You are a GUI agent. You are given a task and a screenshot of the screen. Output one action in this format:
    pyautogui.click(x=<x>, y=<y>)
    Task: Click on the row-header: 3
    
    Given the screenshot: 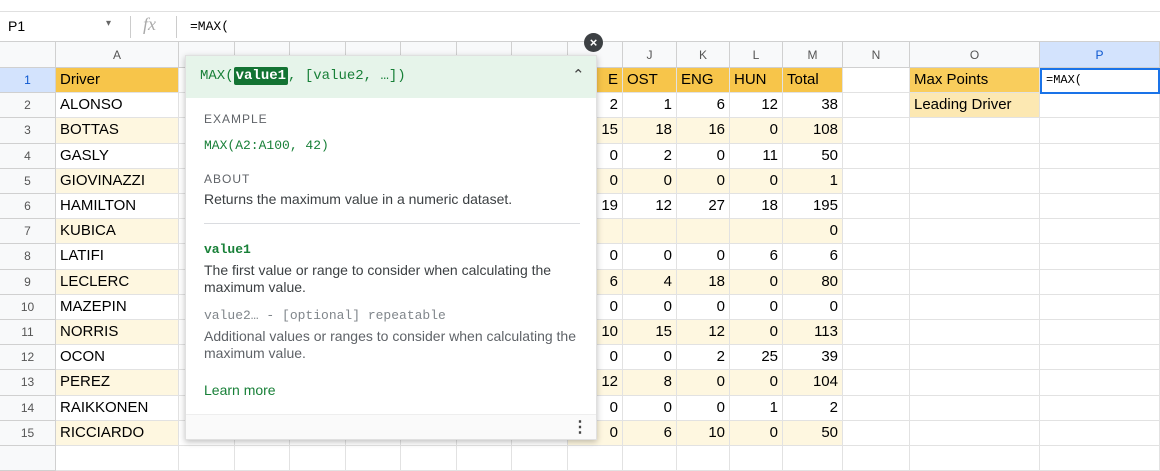 What is the action you would take?
    pyautogui.click(x=28, y=131)
    